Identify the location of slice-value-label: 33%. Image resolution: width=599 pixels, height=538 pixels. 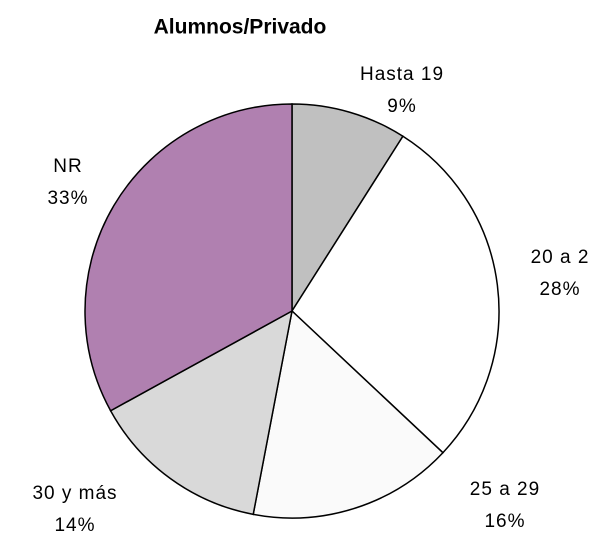
(67, 198).